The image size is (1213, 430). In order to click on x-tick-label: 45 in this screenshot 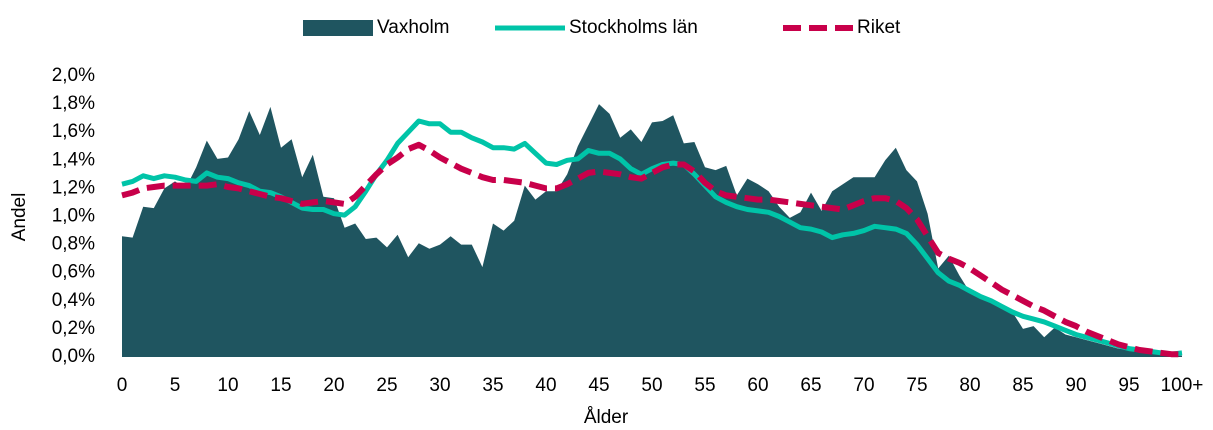, I will do `click(598, 385)`.